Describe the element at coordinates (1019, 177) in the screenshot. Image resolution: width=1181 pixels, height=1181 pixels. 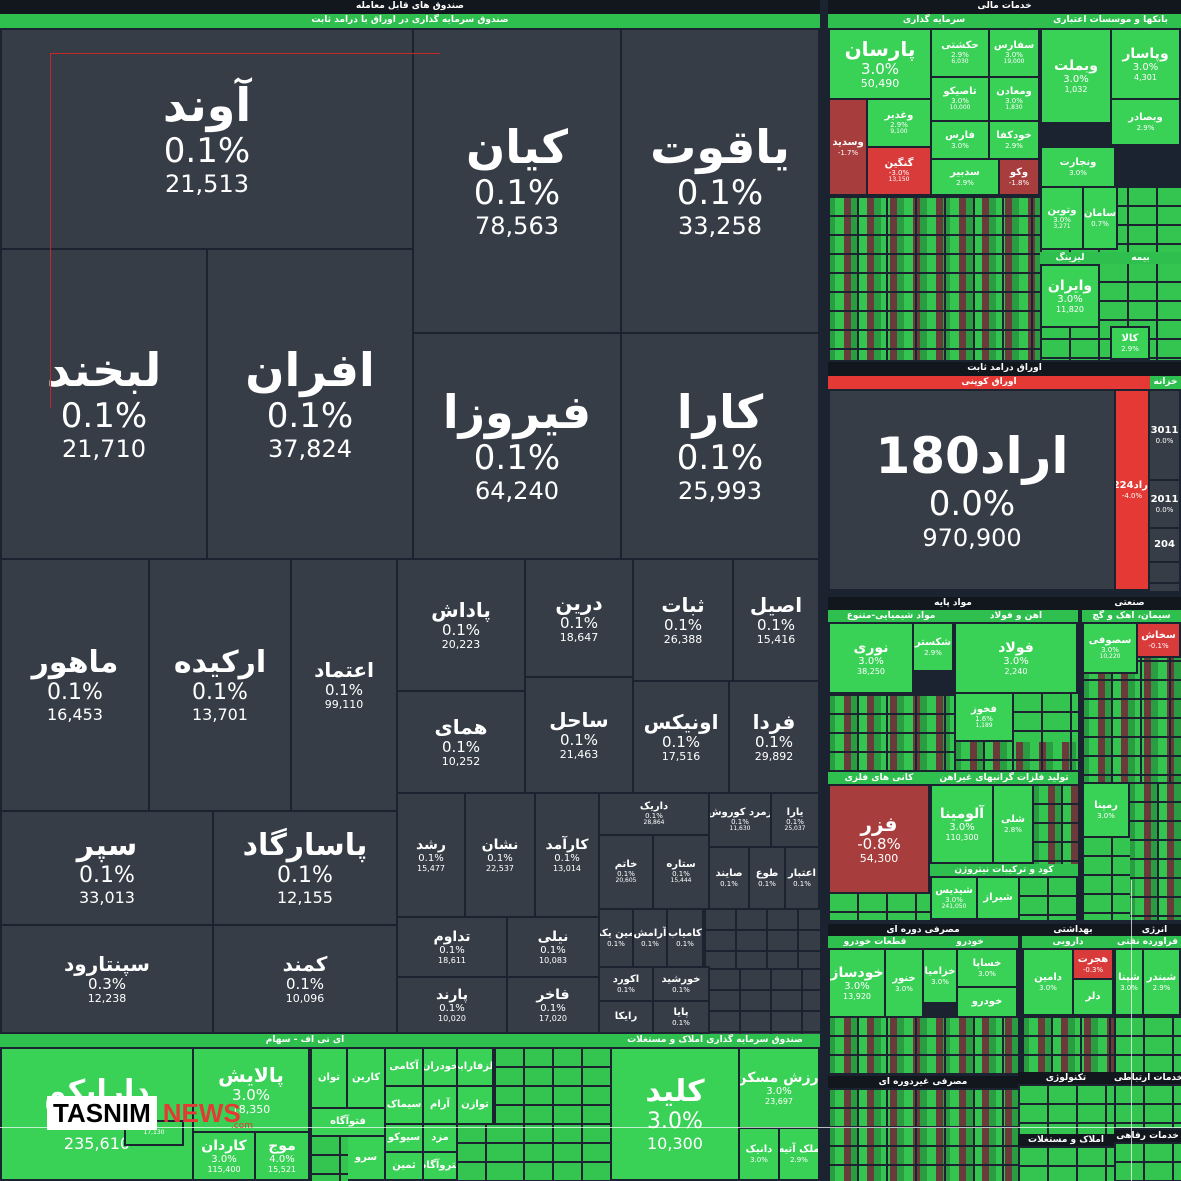
I see `tile-vako: وکو -1.8%` at that location.